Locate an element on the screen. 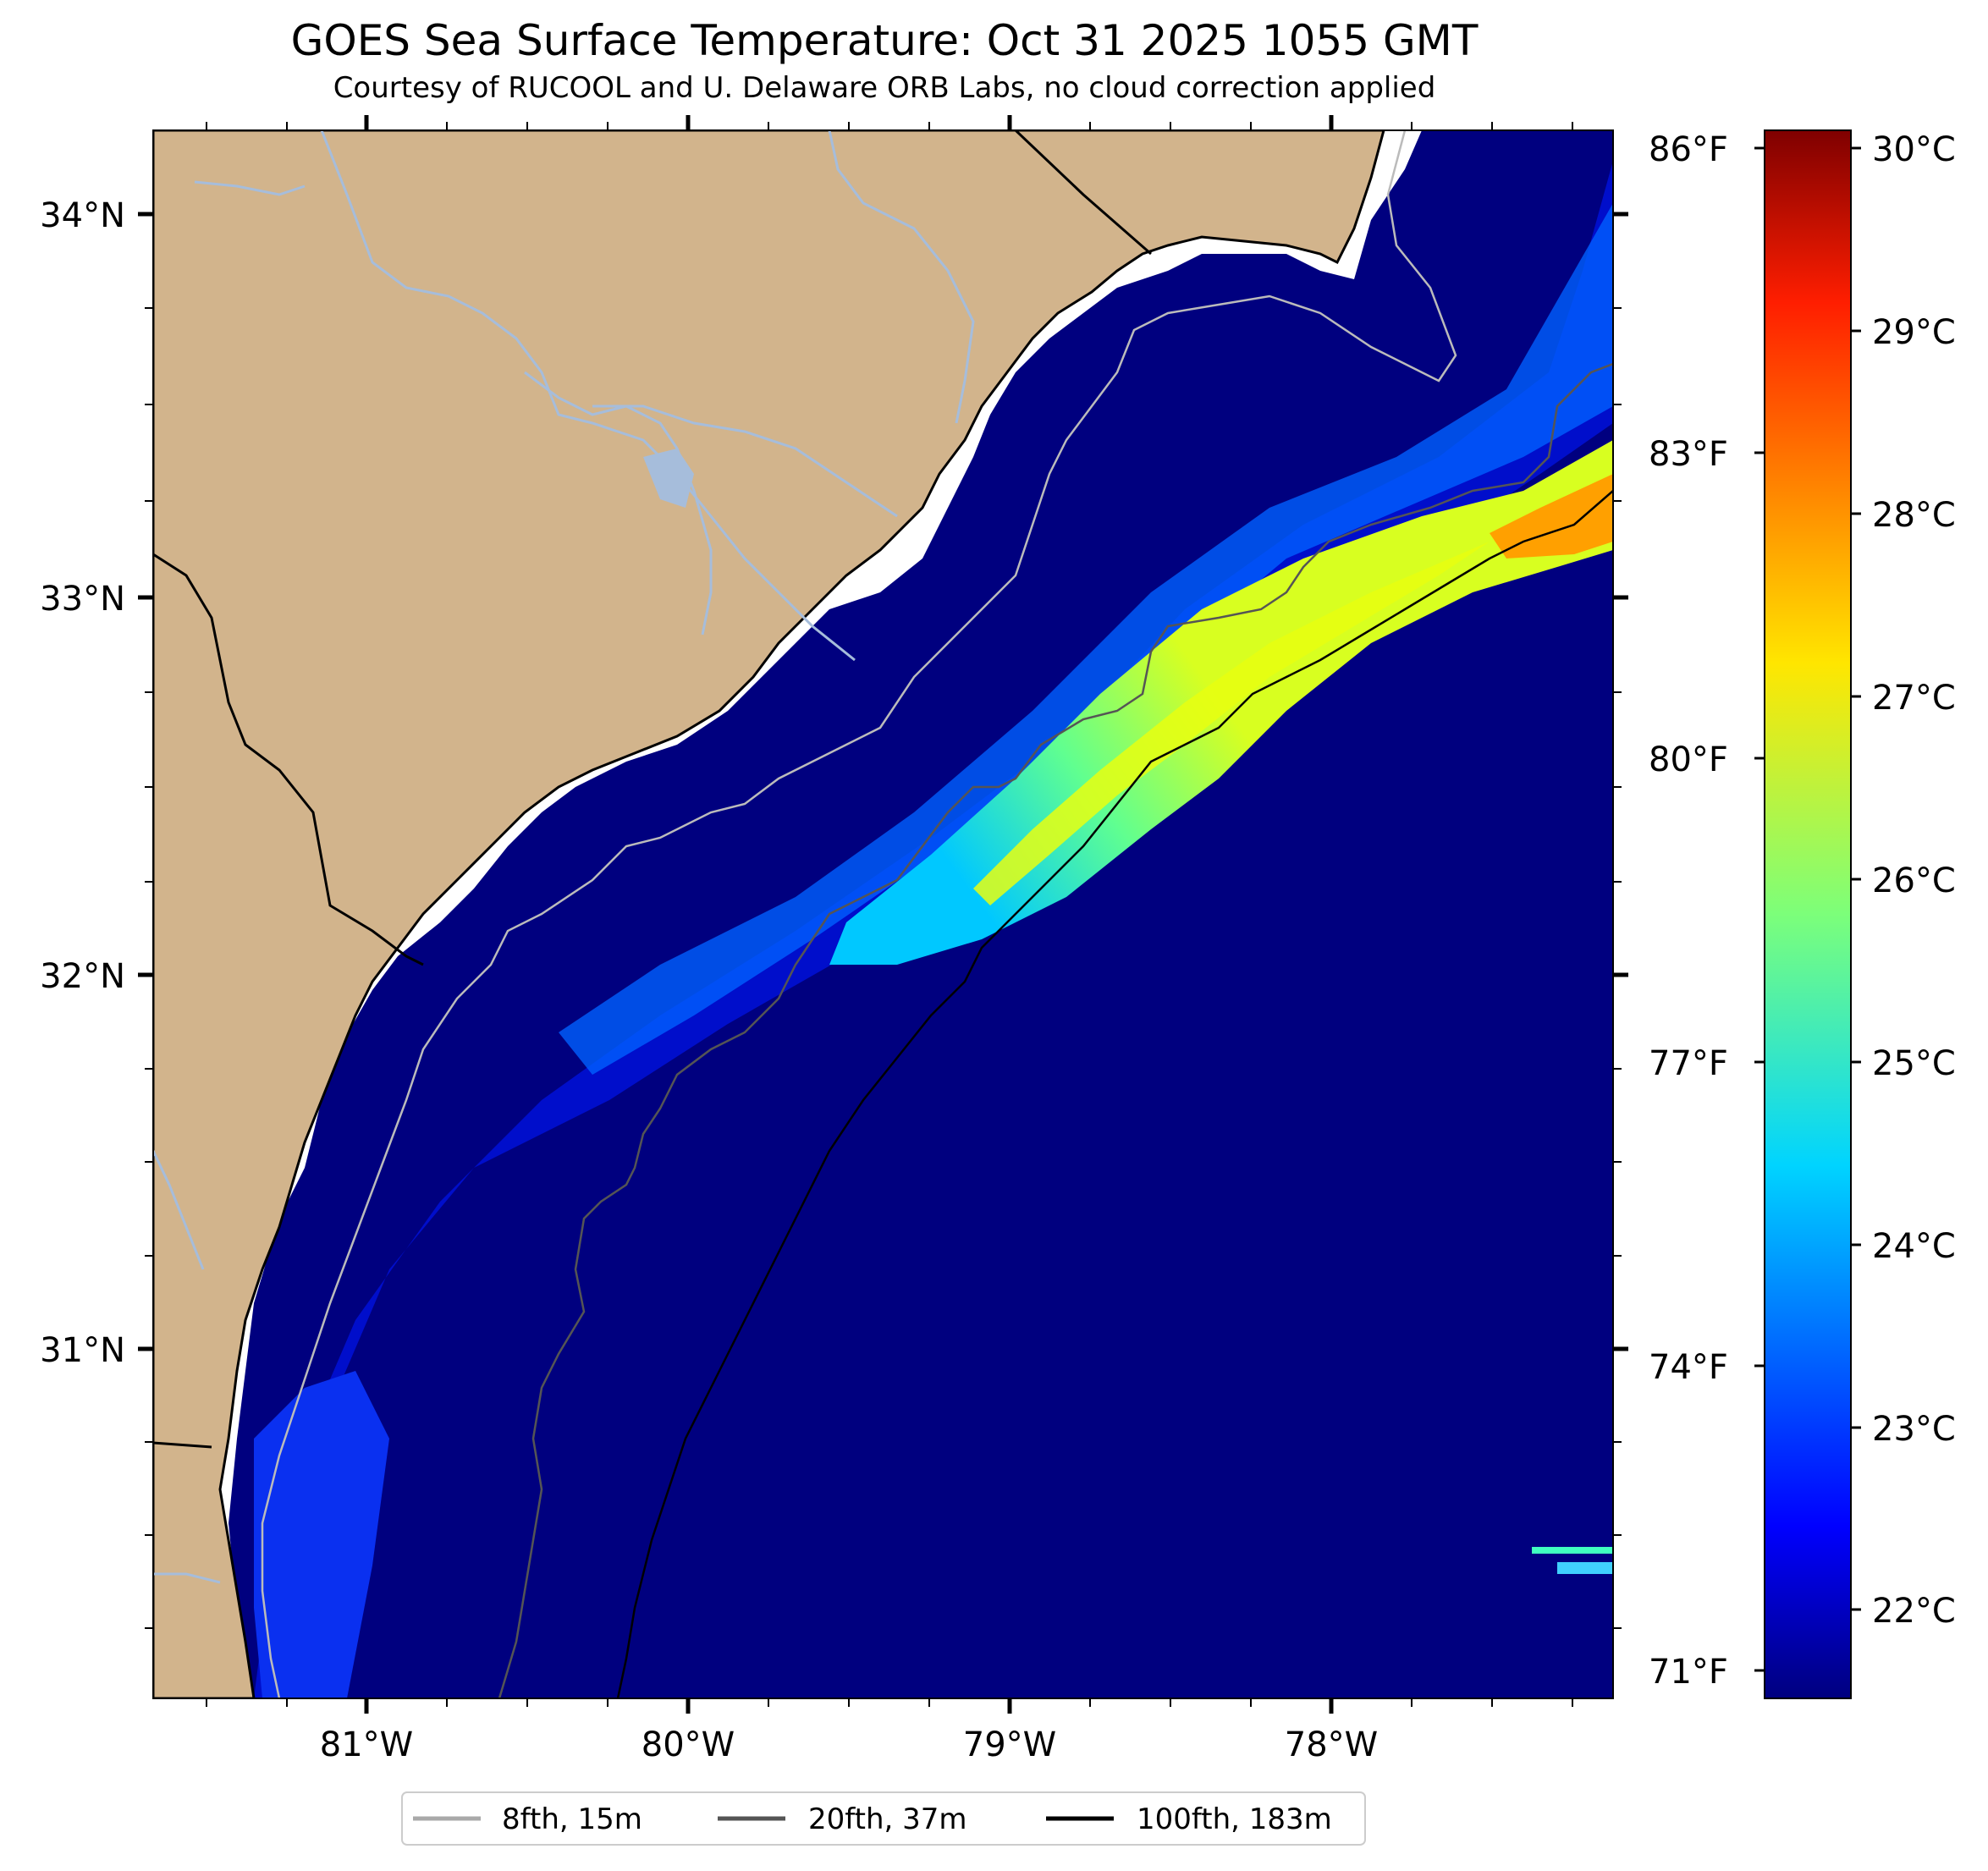  legend: 8fth, 15m 20fth, 37m 100fth, 183m is located at coordinates (883, 1819).